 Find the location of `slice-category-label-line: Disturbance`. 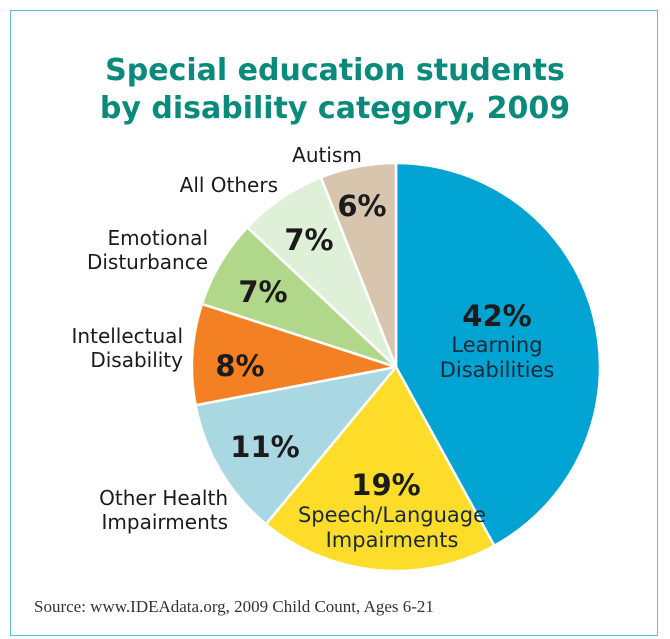

slice-category-label-line: Disturbance is located at coordinates (147, 262).